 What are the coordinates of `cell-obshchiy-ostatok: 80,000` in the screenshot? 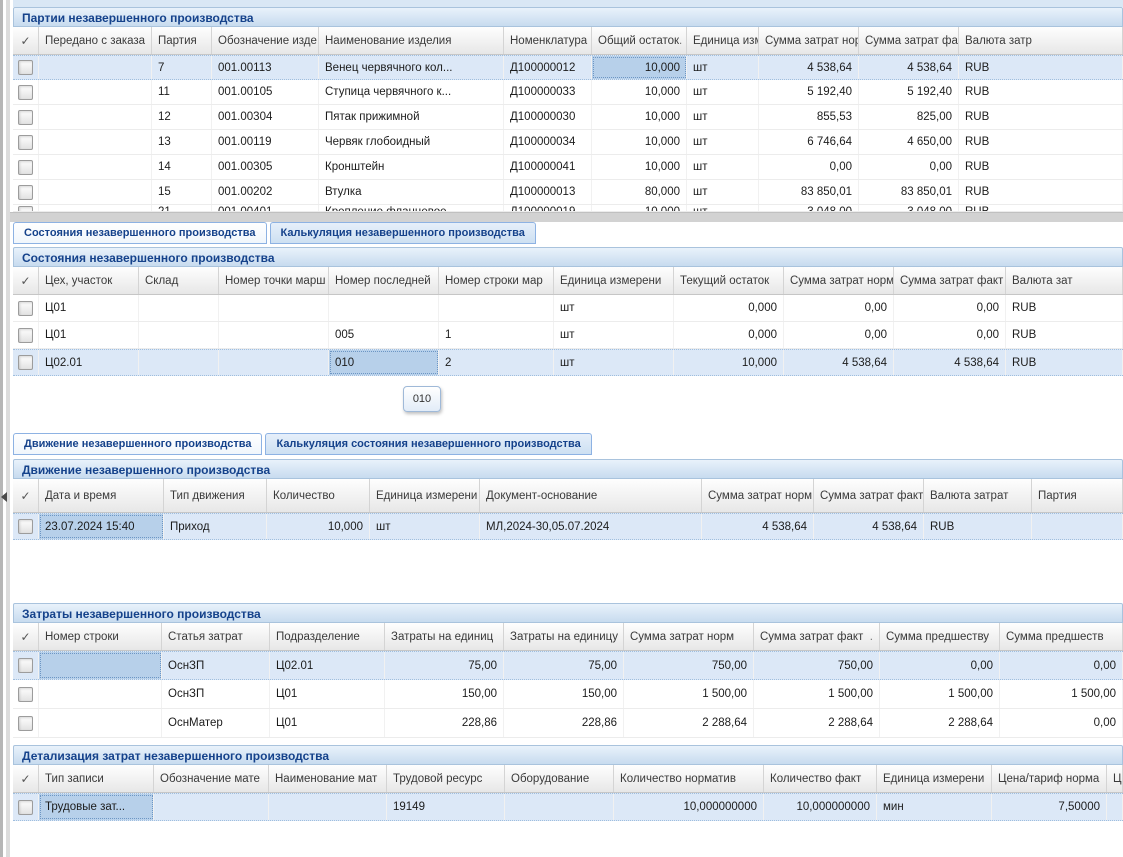 It's located at (639, 192).